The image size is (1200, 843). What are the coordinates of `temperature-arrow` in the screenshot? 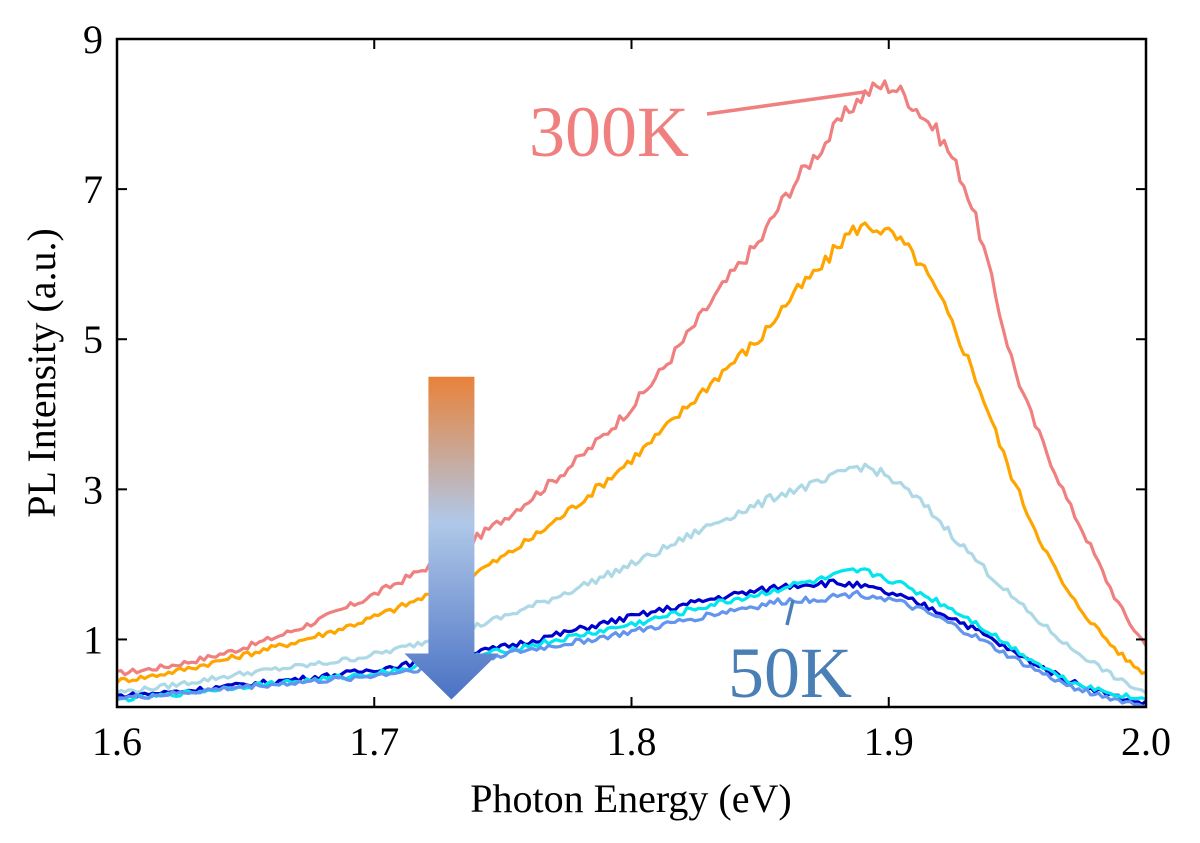 It's located at (451, 538).